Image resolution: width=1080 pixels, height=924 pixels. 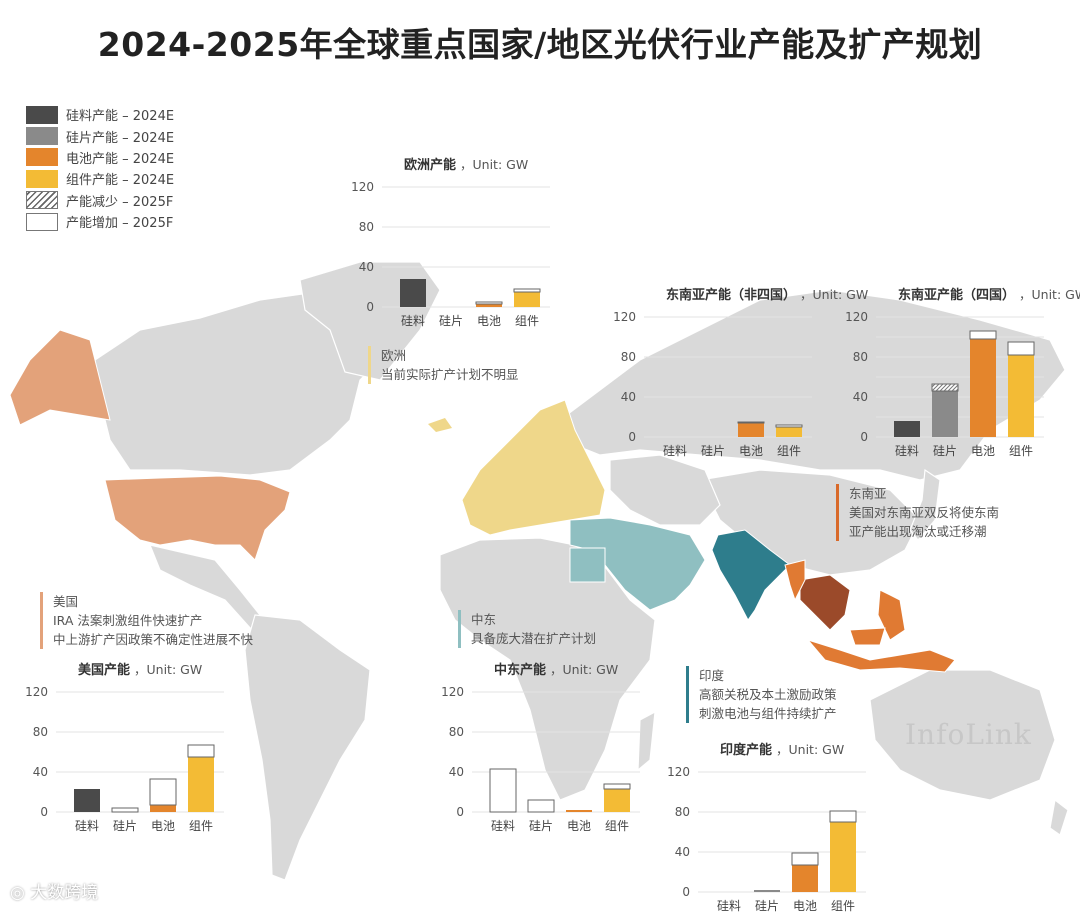 I want to click on chart-svg: 中东产能 ，Unit: GW 0 40 80 120 硅料 硅片 电池 组件, so click(x=540, y=747).